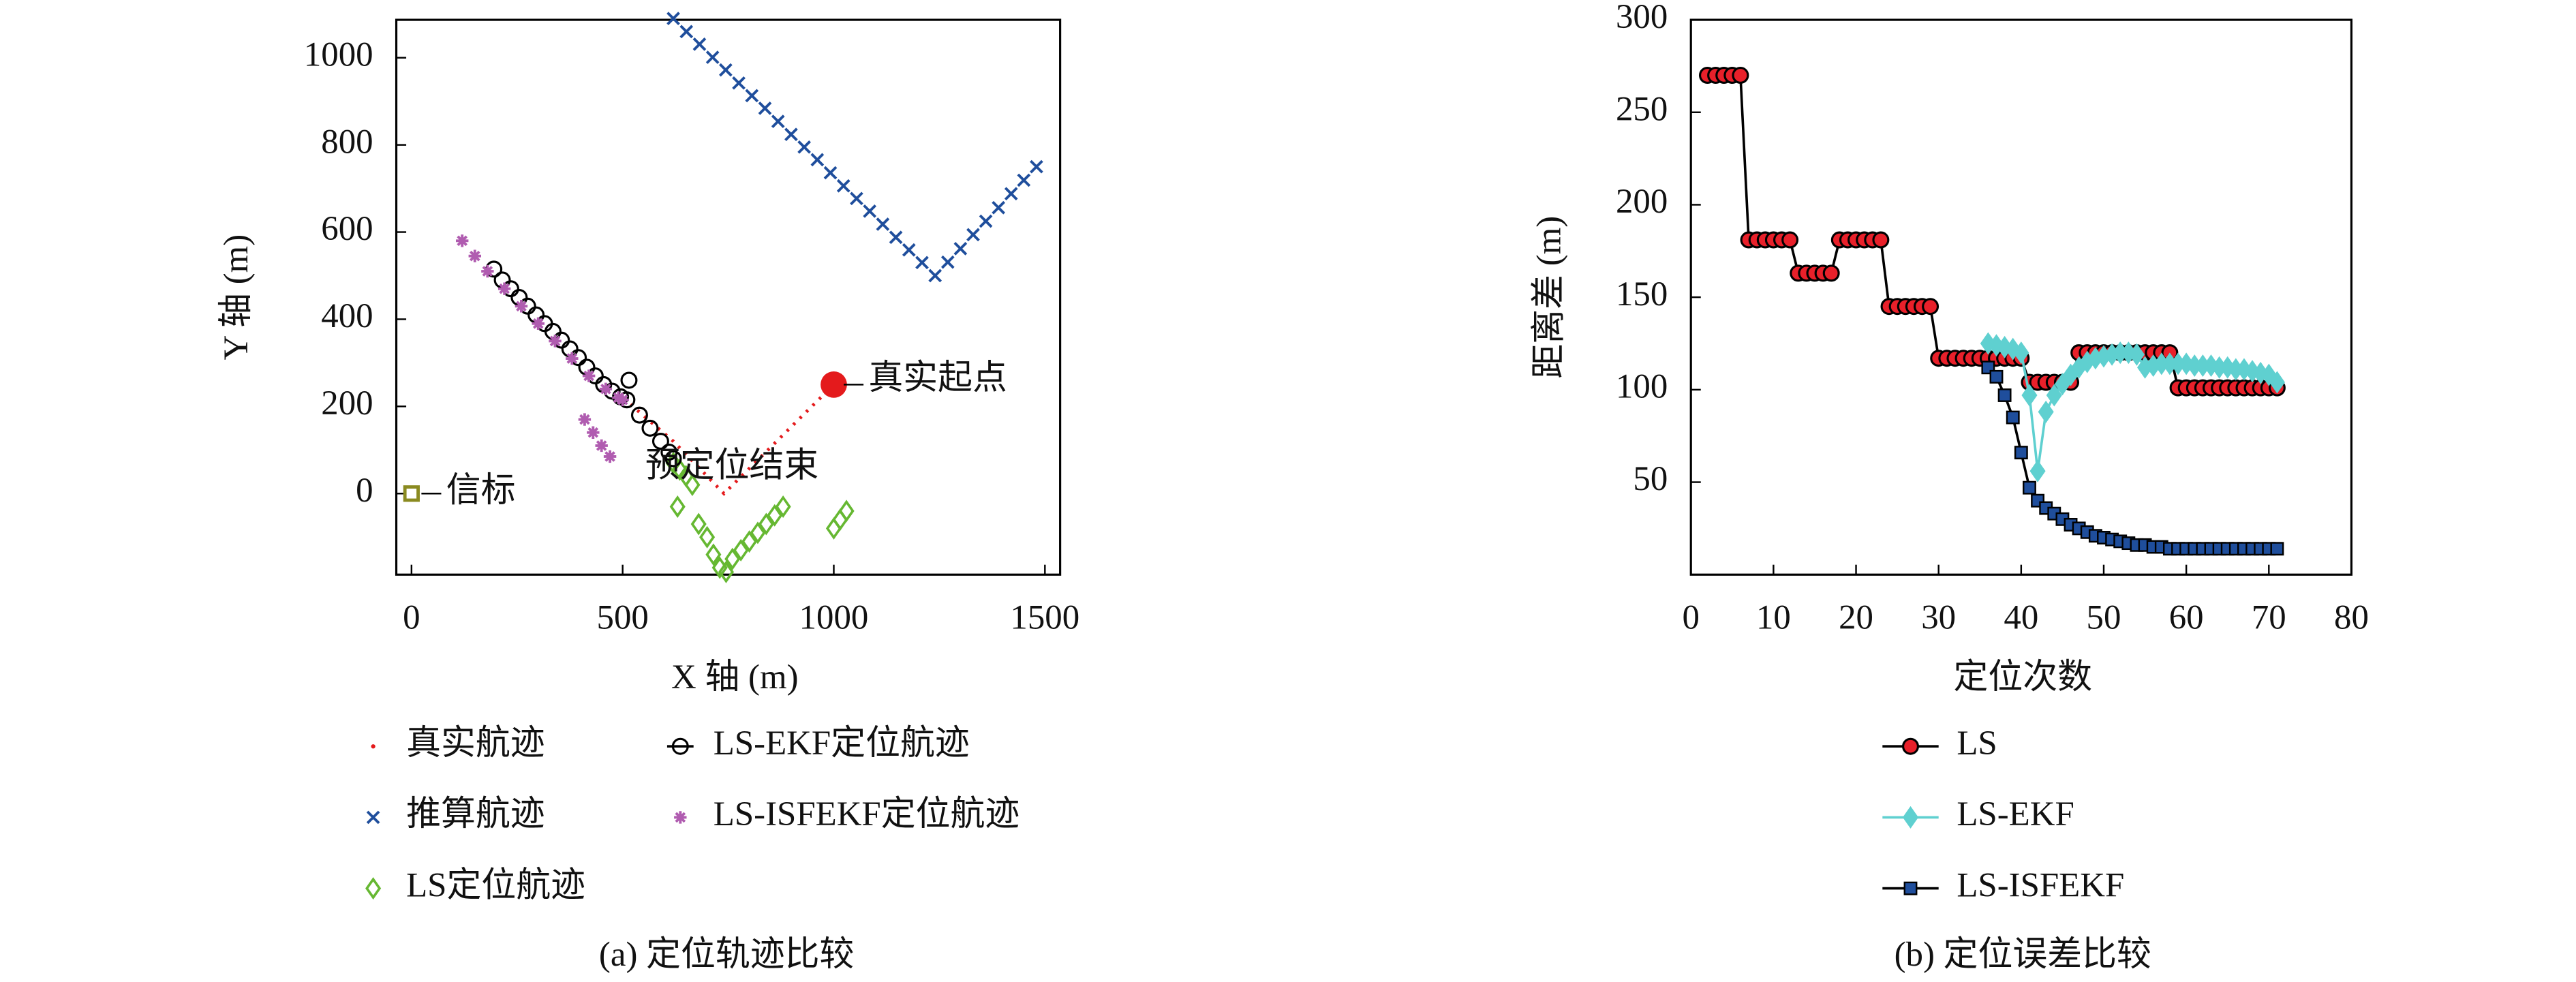  Describe the element at coordinates (1642, 294) in the screenshot. I see `y-tick-label: 150` at that location.